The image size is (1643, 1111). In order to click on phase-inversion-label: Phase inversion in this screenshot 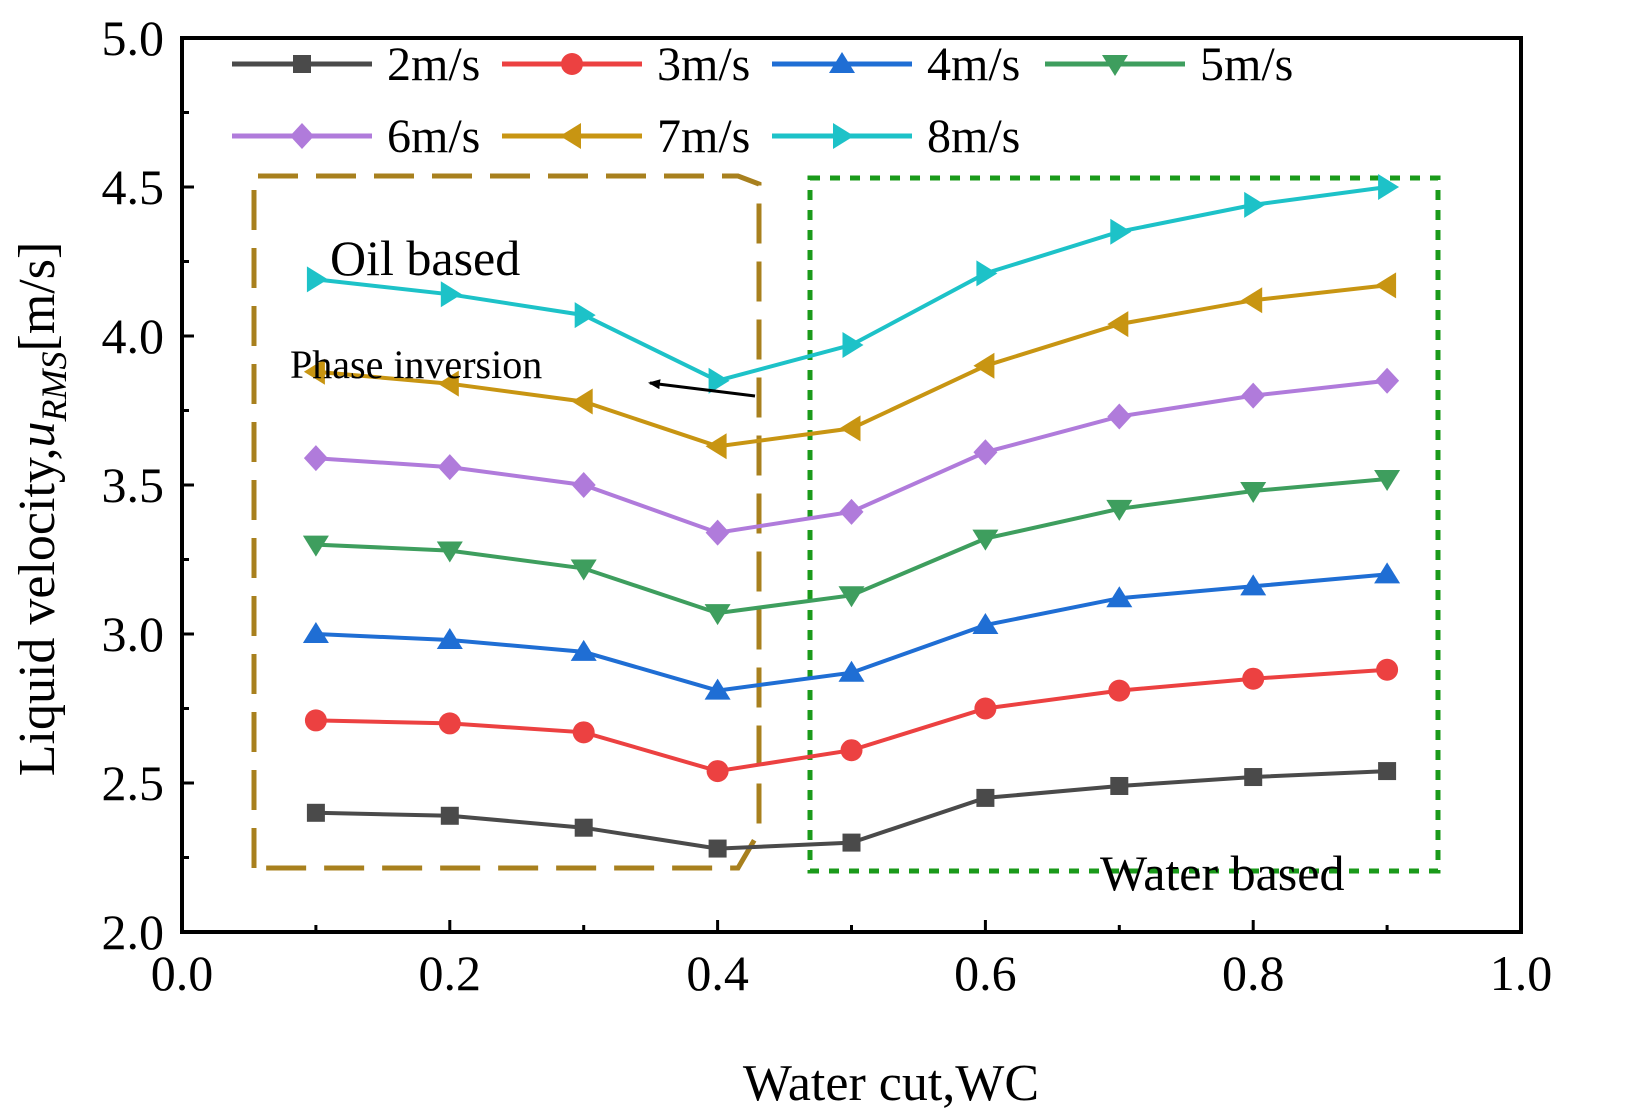, I will do `click(416, 364)`.